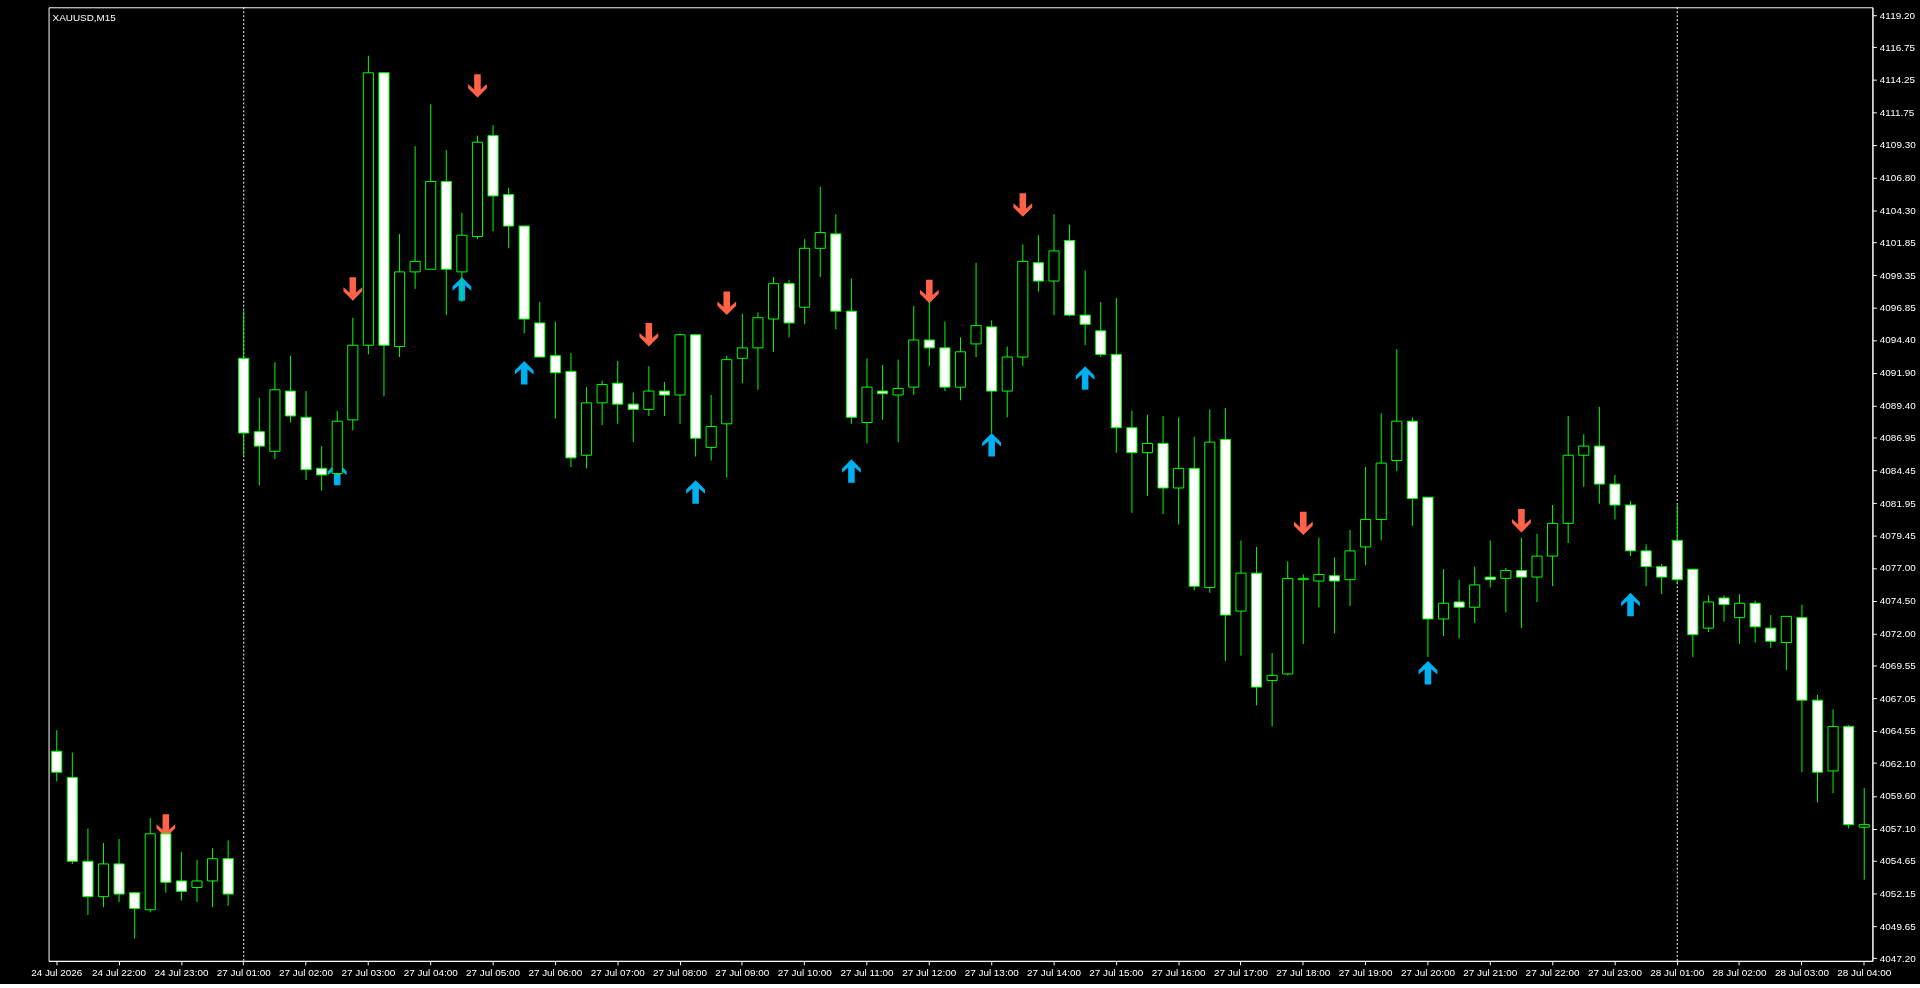 This screenshot has width=1920, height=988. Describe the element at coordinates (306, 973) in the screenshot. I see `x-tick-label: 27 Jul 02:00` at that location.